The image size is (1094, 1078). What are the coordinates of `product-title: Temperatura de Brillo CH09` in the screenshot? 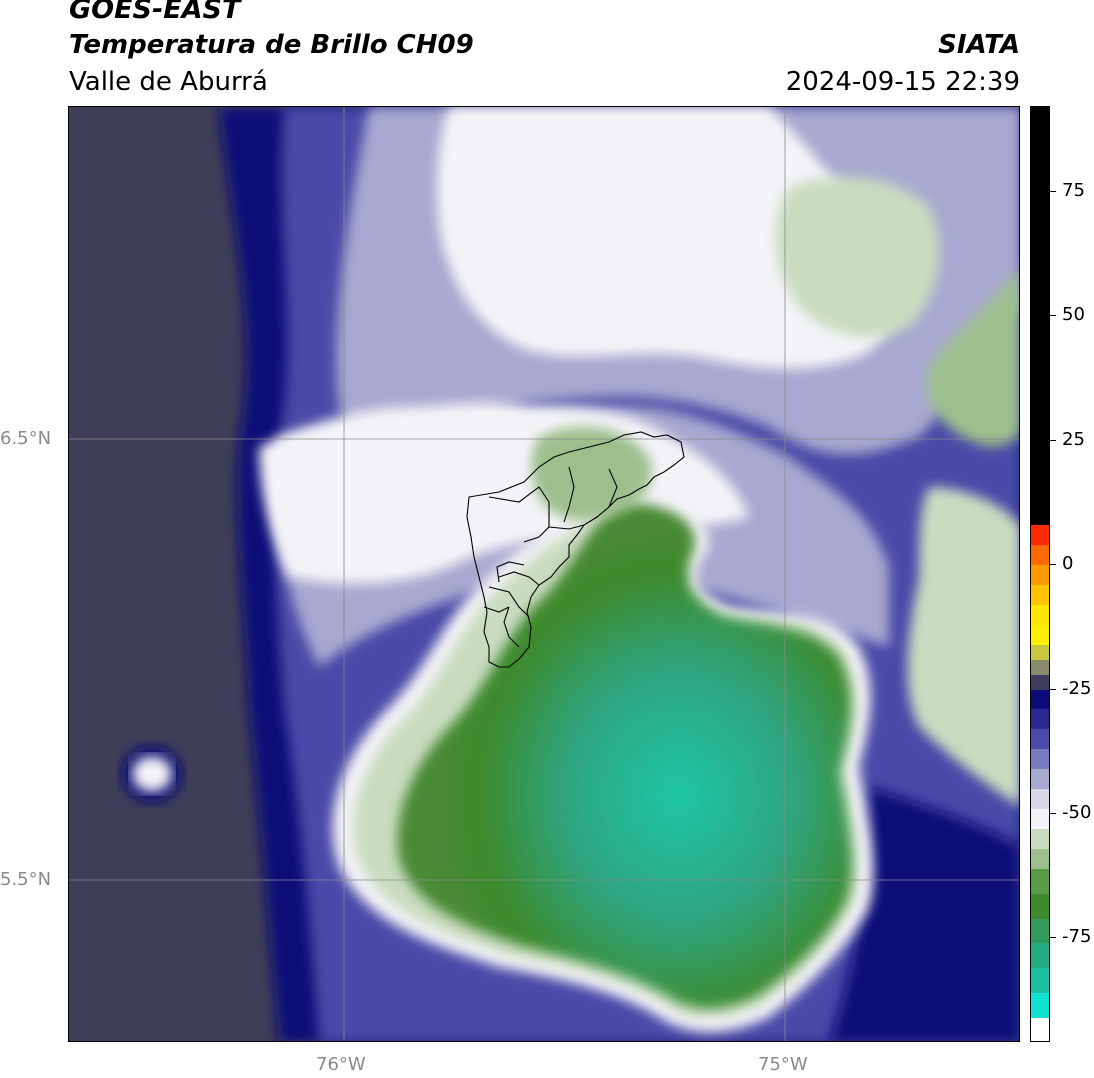 It's located at (271, 45).